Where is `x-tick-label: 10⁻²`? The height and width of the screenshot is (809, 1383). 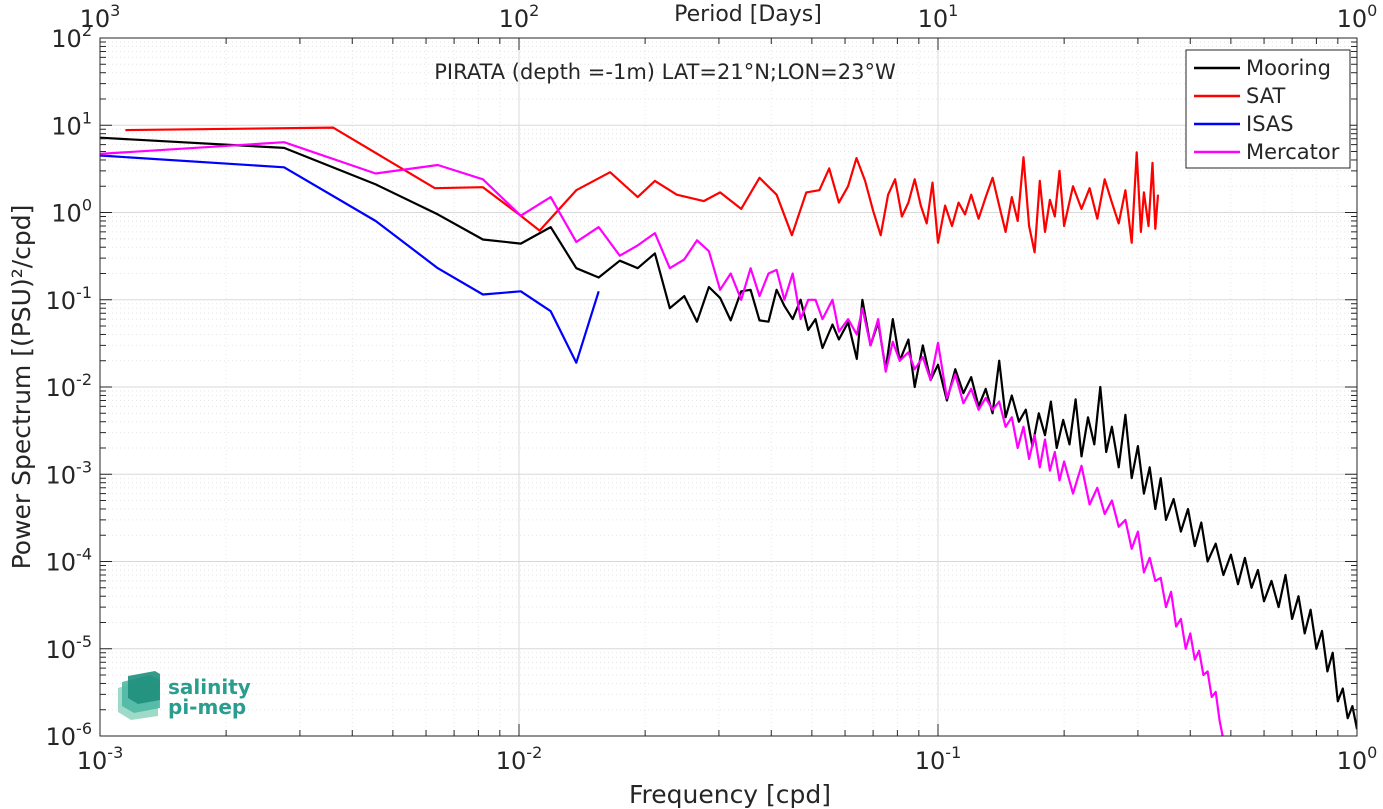 x-tick-label: 10⁻² is located at coordinates (519, 759).